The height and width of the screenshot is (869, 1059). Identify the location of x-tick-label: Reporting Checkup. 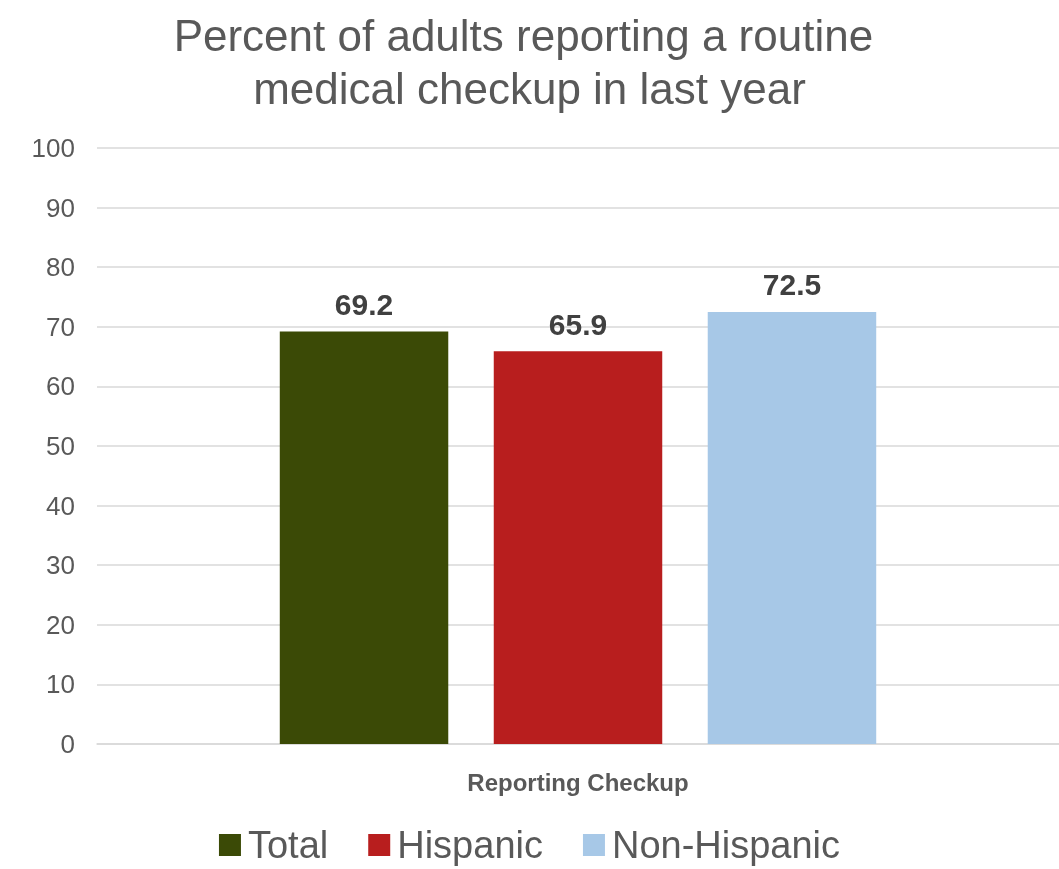
(578, 782).